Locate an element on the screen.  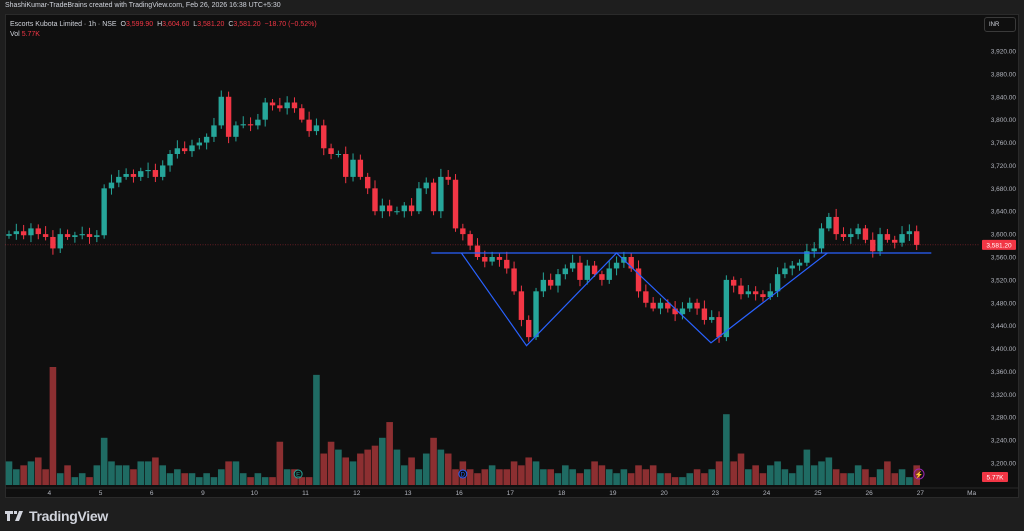
low-value: 3,581.20 is located at coordinates (211, 24).